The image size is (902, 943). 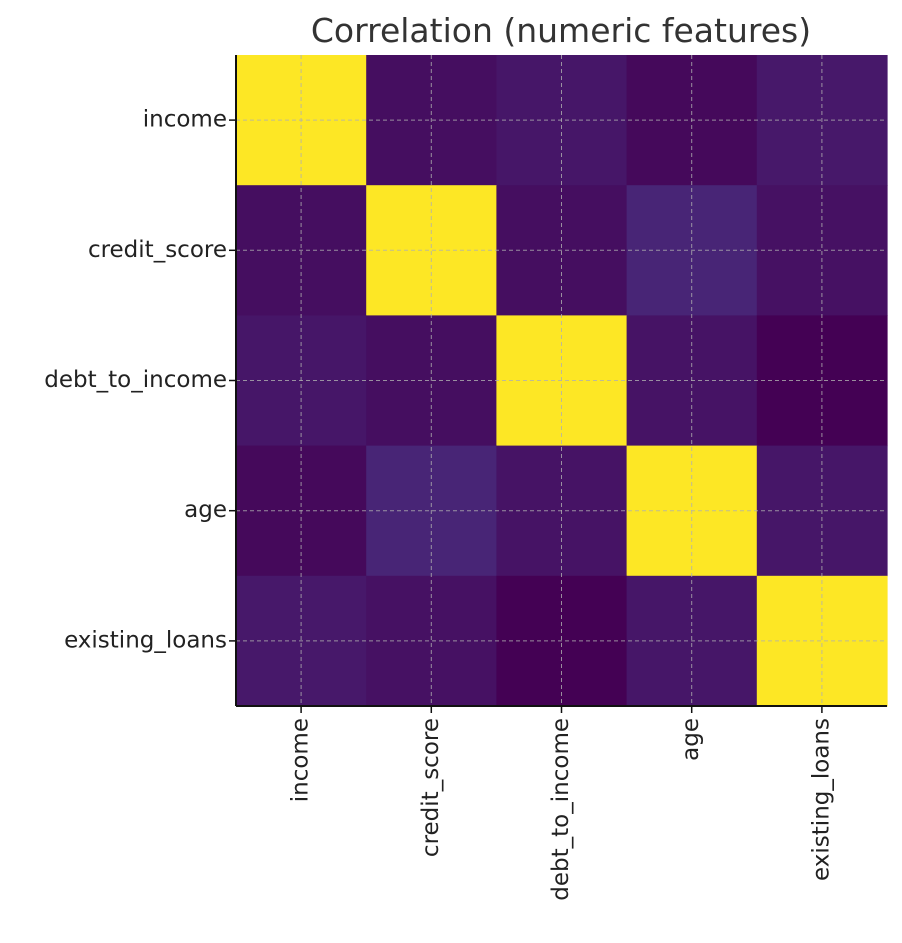 What do you see at coordinates (431, 787) in the screenshot?
I see `x-tick-label-credit_score: credit_score` at bounding box center [431, 787].